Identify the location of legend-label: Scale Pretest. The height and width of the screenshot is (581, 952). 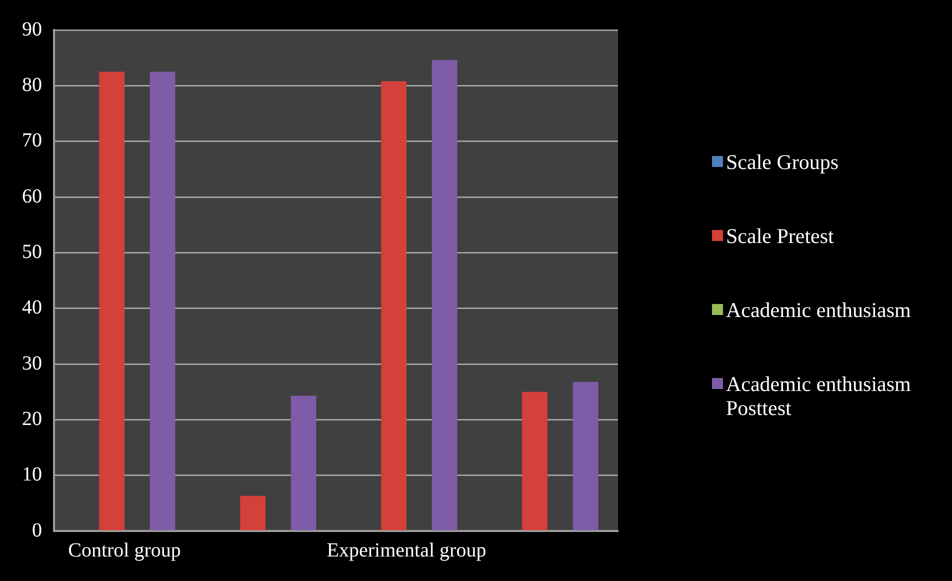
(780, 236).